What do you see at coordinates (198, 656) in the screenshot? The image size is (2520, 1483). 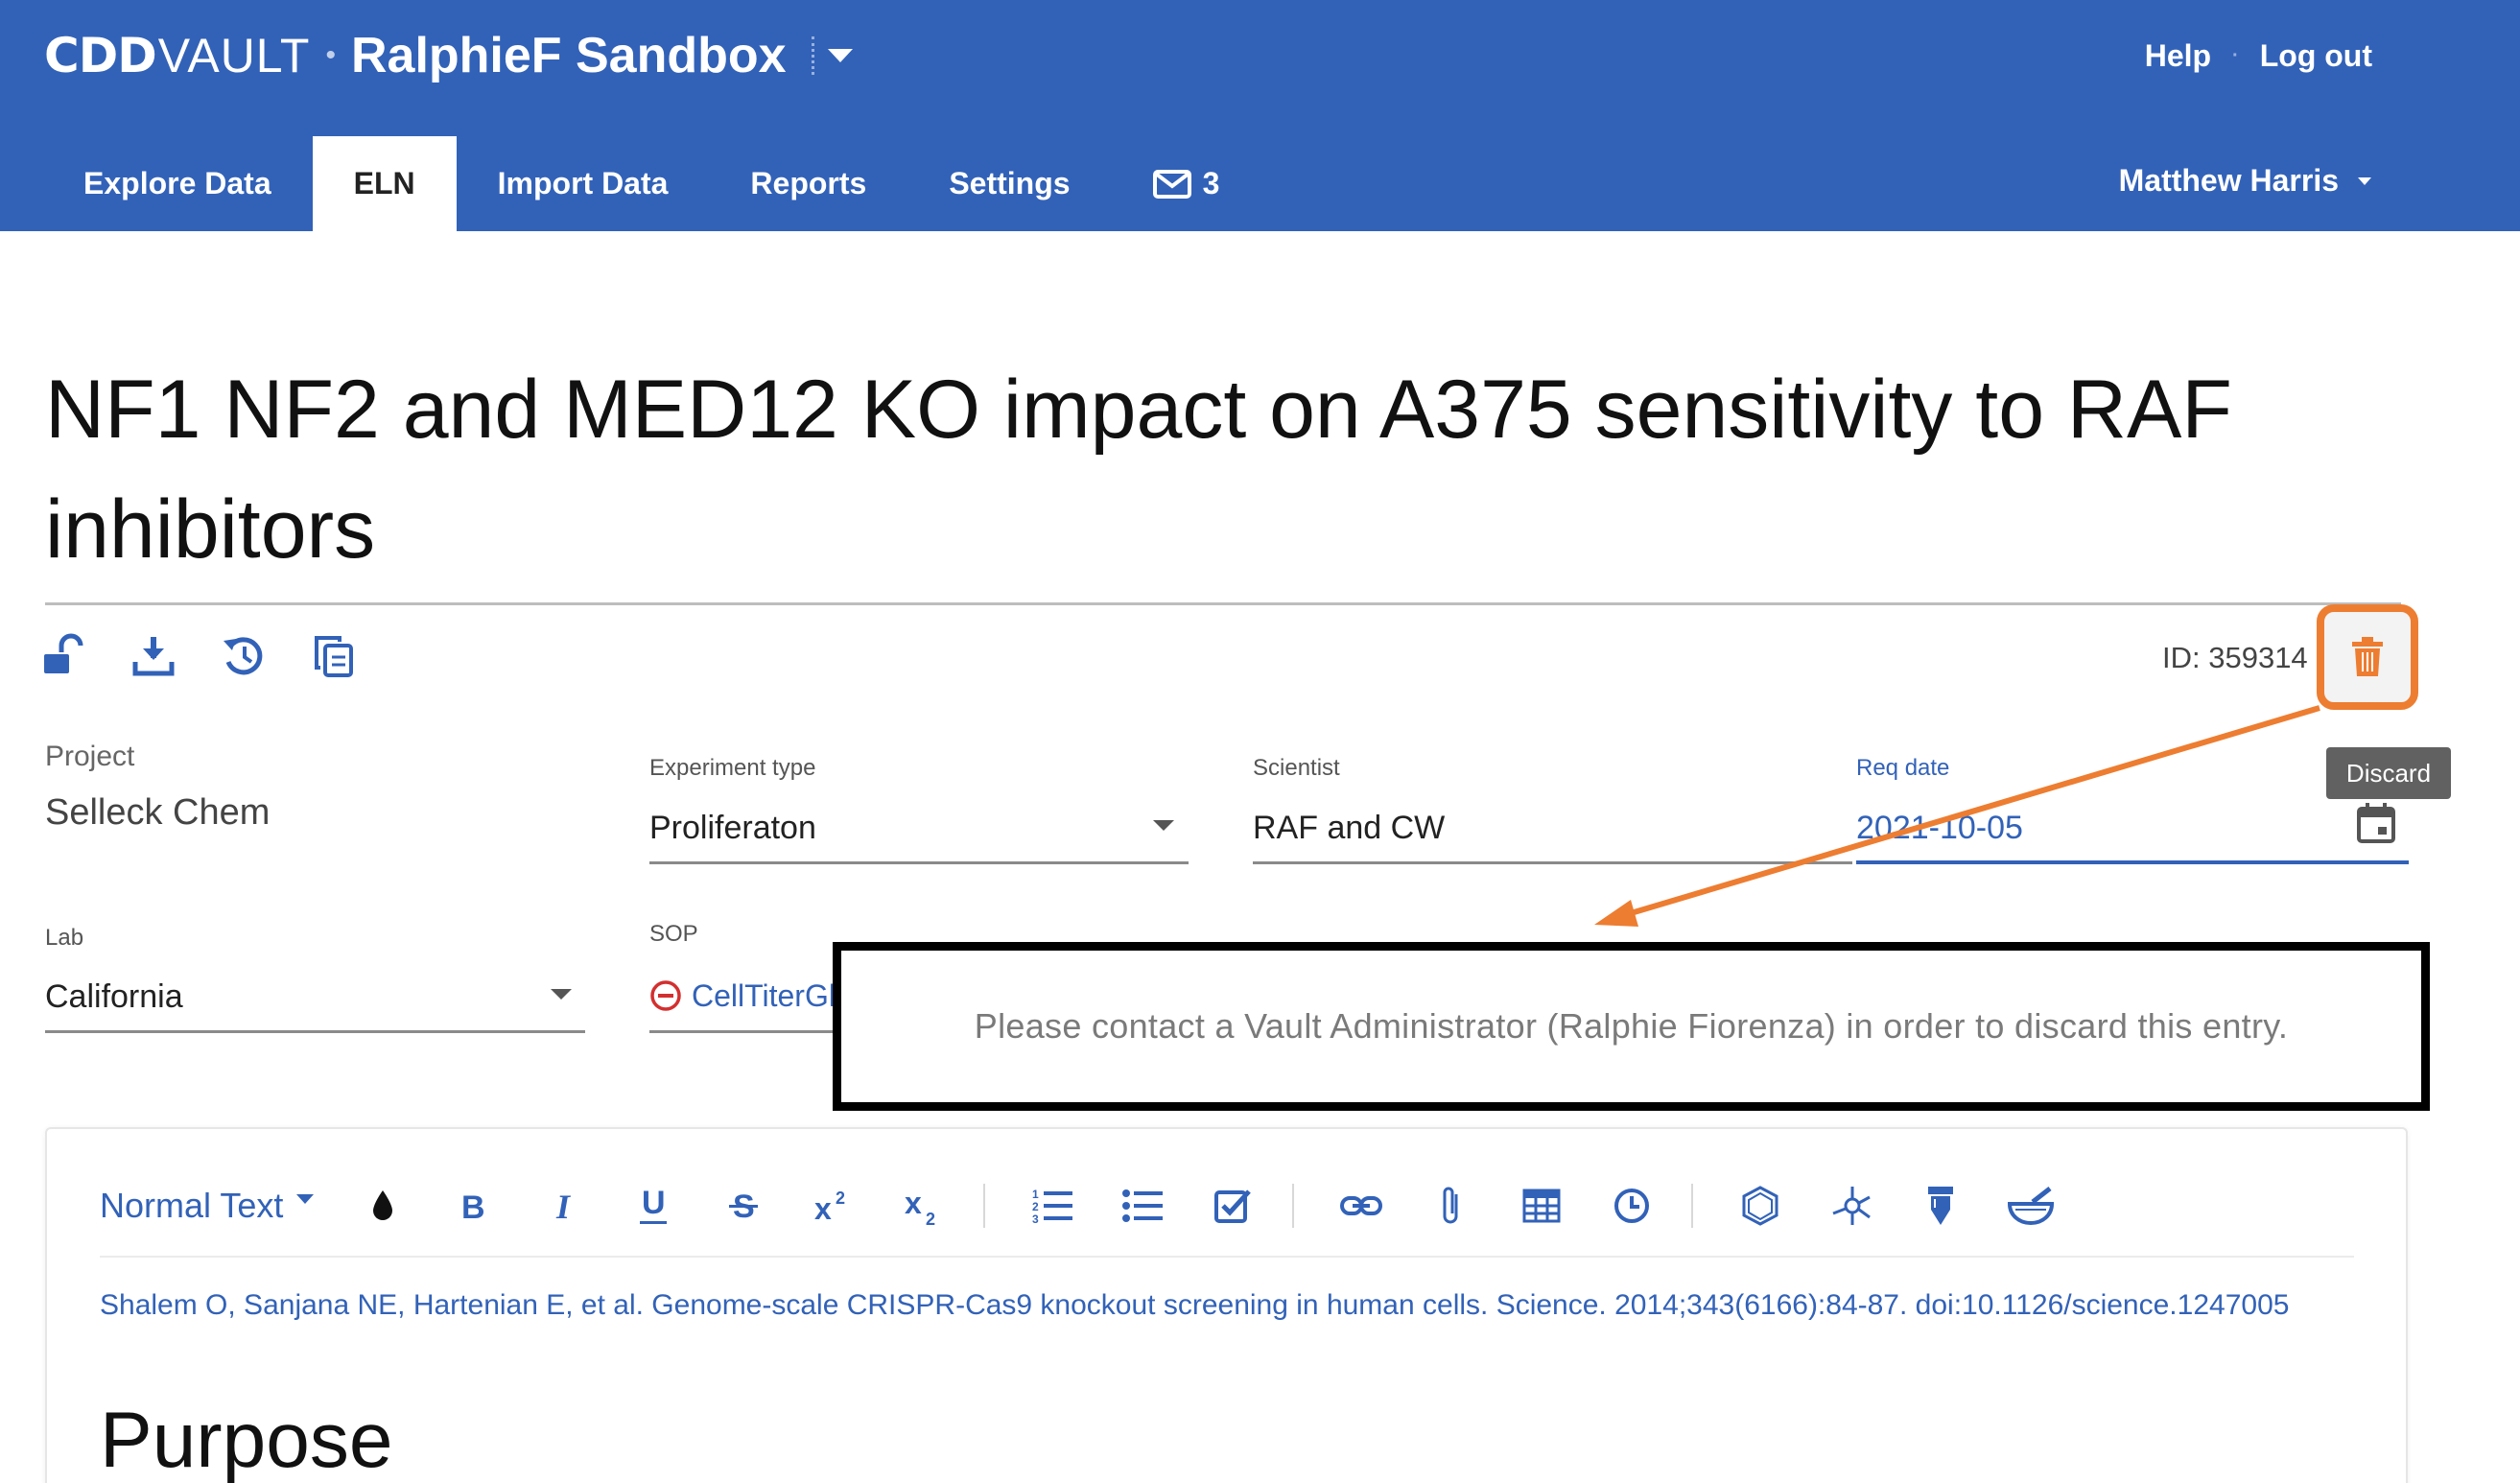 I see `entry-actions` at bounding box center [198, 656].